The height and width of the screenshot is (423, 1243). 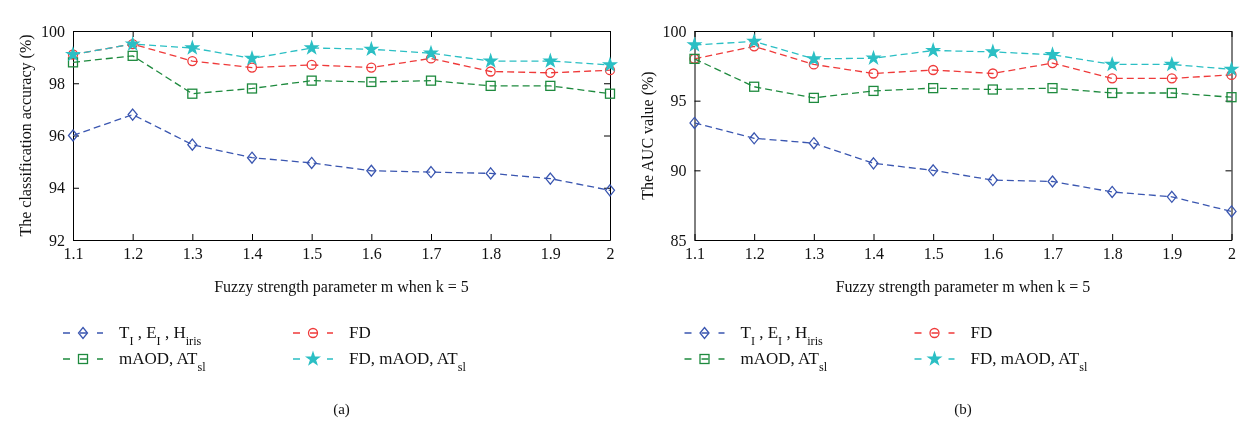 I want to click on legend-label: FD, mAOD, AT$_{sl}$, so click(x=408, y=361).